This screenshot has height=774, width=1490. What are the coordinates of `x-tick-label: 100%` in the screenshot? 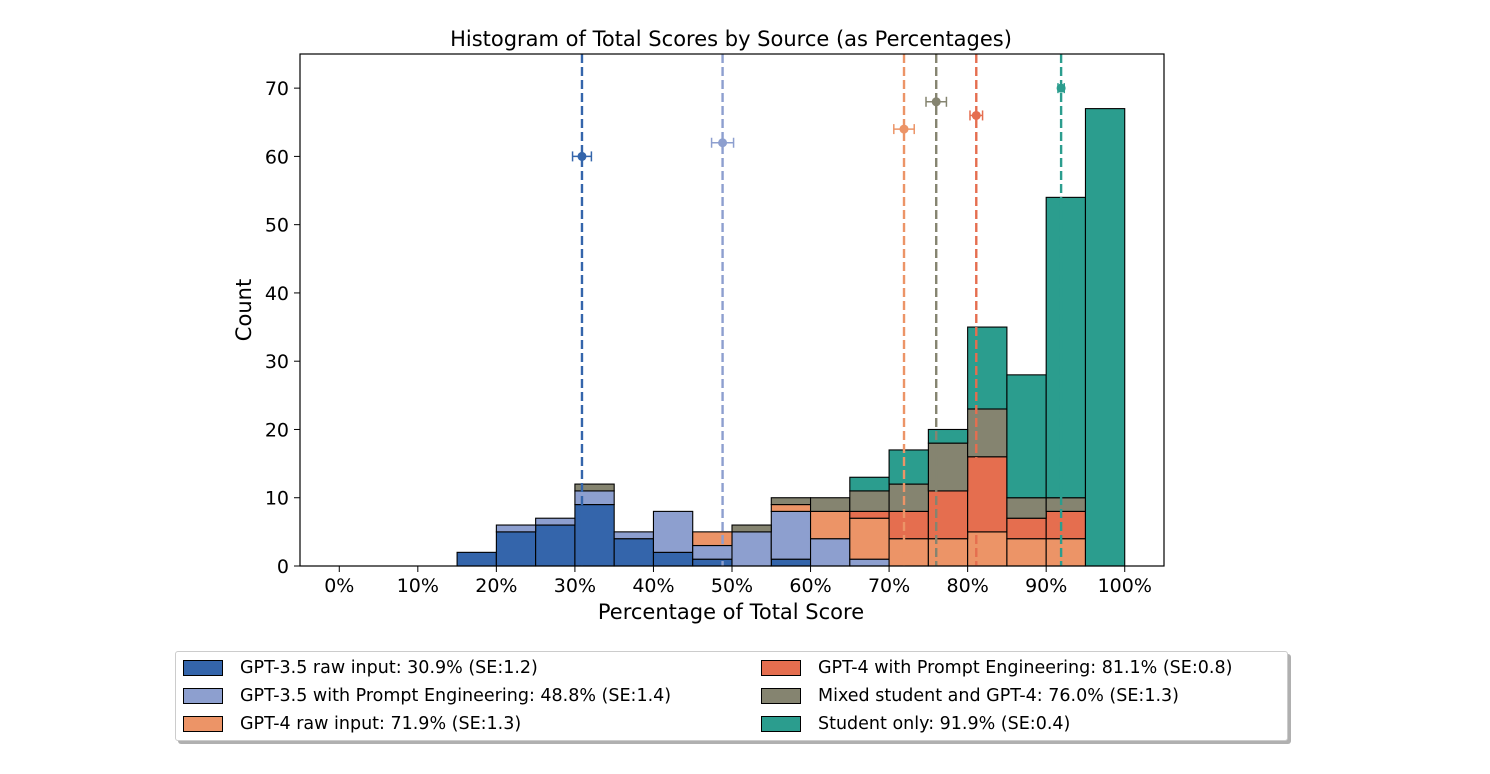 It's located at (1125, 586).